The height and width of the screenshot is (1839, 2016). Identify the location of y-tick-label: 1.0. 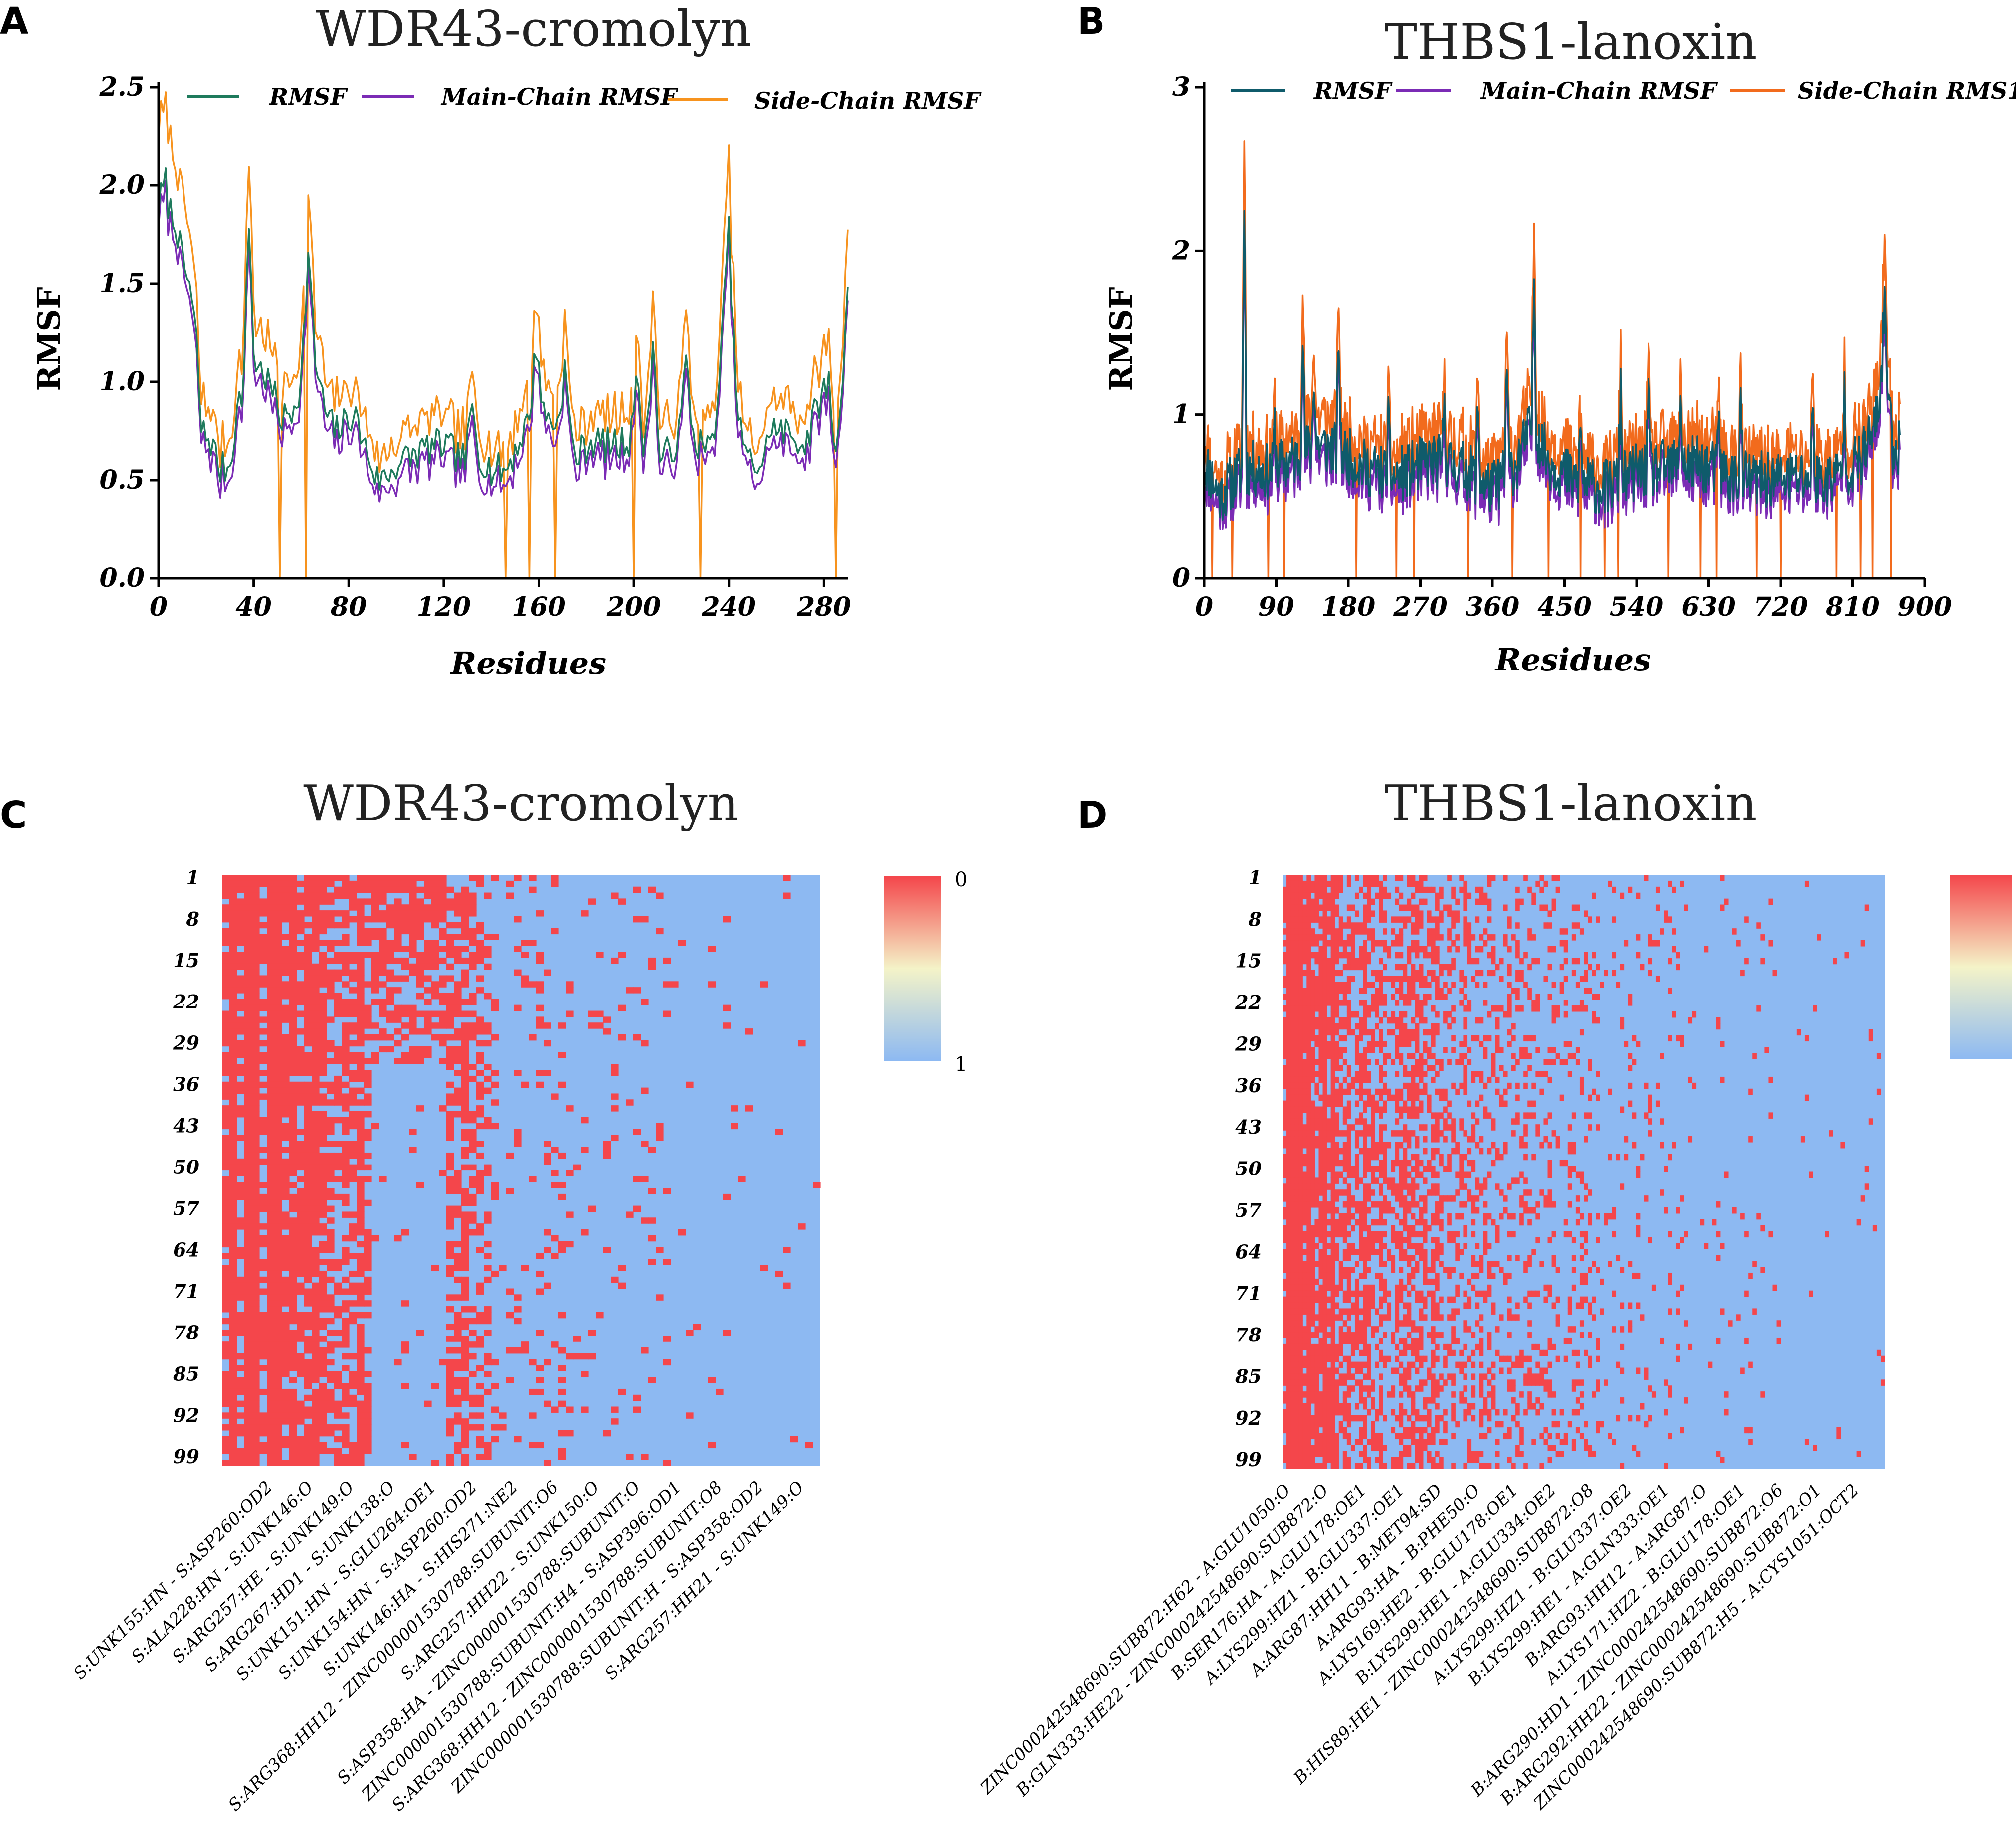
(123, 381).